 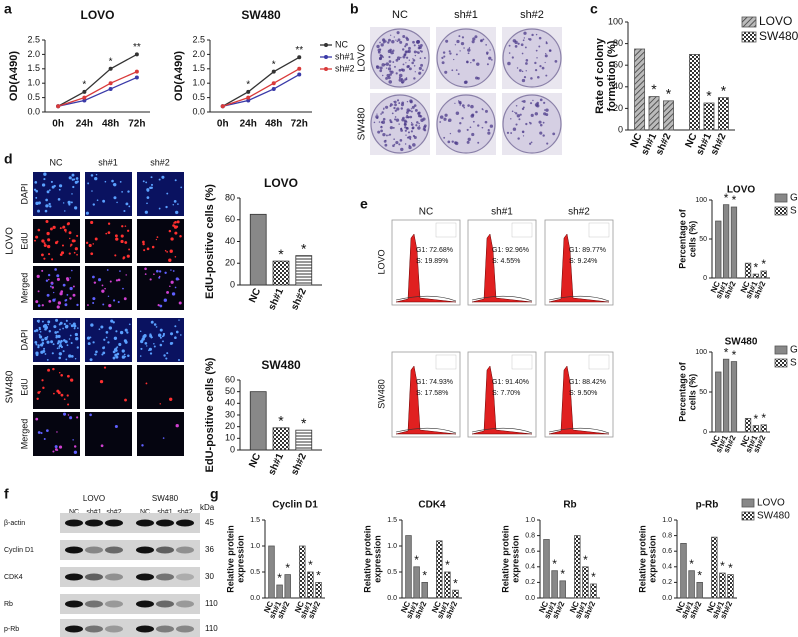 I want to click on column-label: NC, so click(x=56, y=162).